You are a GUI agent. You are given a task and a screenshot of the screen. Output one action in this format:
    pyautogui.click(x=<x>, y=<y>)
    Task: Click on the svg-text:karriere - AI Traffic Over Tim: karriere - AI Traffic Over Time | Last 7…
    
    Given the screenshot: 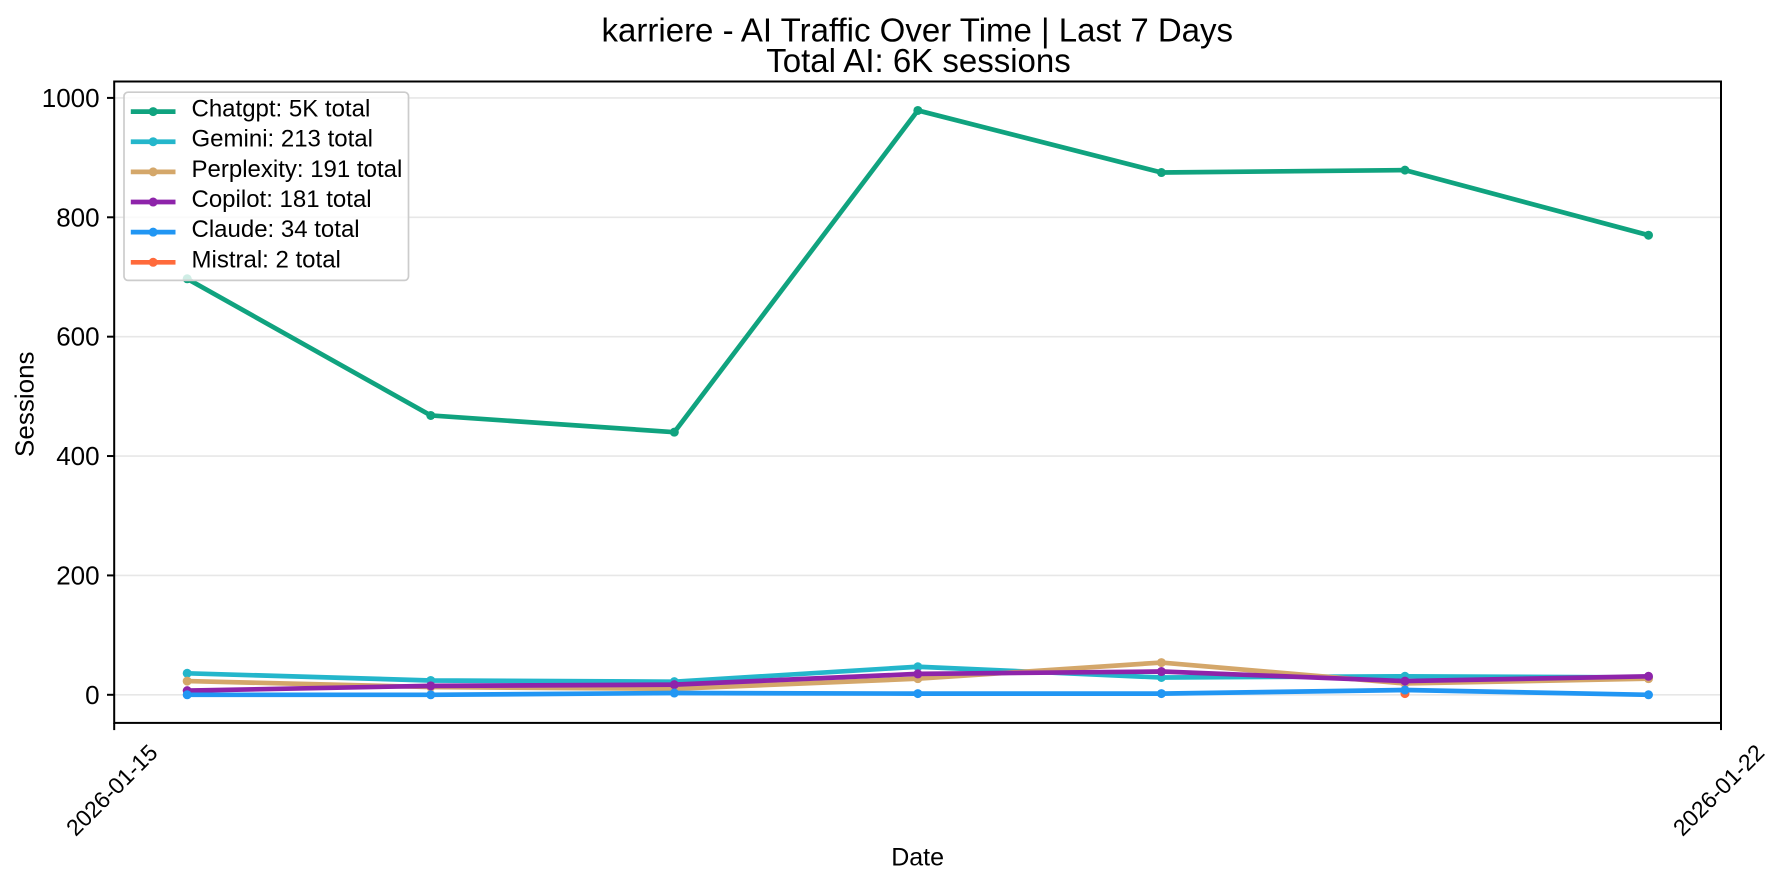 What is the action you would take?
    pyautogui.click(x=917, y=29)
    